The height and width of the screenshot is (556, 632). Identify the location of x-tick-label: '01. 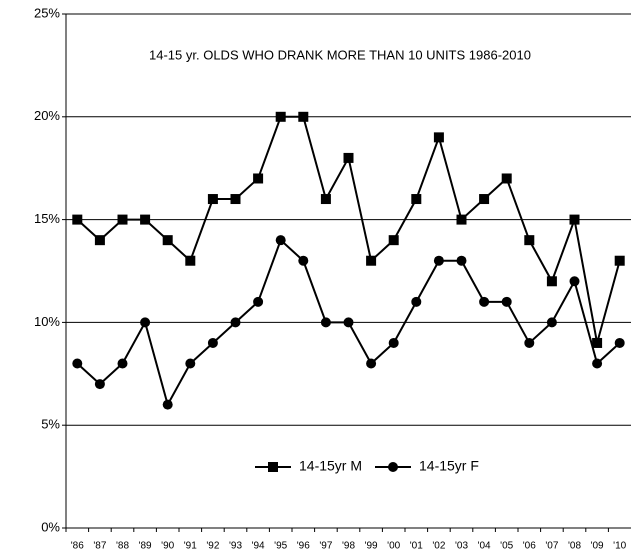
(416, 546).